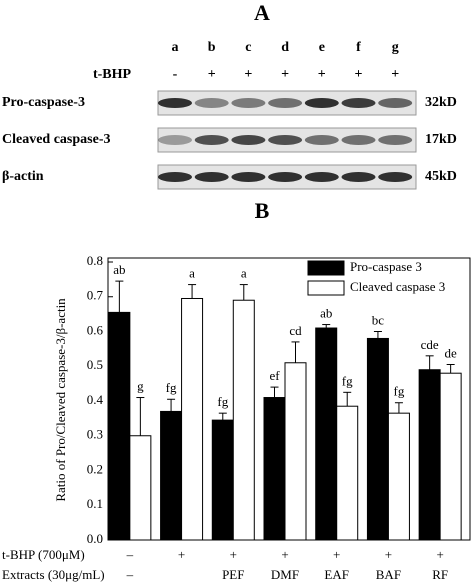 The height and width of the screenshot is (587, 474). Describe the element at coordinates (95, 260) in the screenshot. I see `y-tick-label: 0.8` at that location.